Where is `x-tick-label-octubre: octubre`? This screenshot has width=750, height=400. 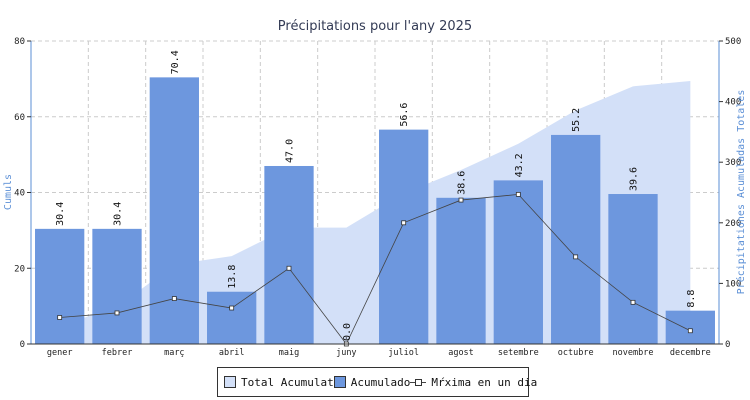 x-tick-label-octubre: octubre is located at coordinates (576, 353).